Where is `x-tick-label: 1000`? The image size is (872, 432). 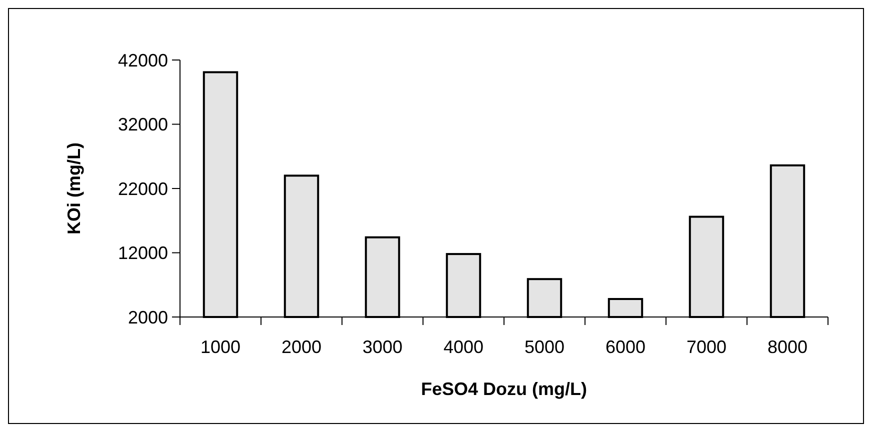
x-tick-label: 1000 is located at coordinates (220, 347).